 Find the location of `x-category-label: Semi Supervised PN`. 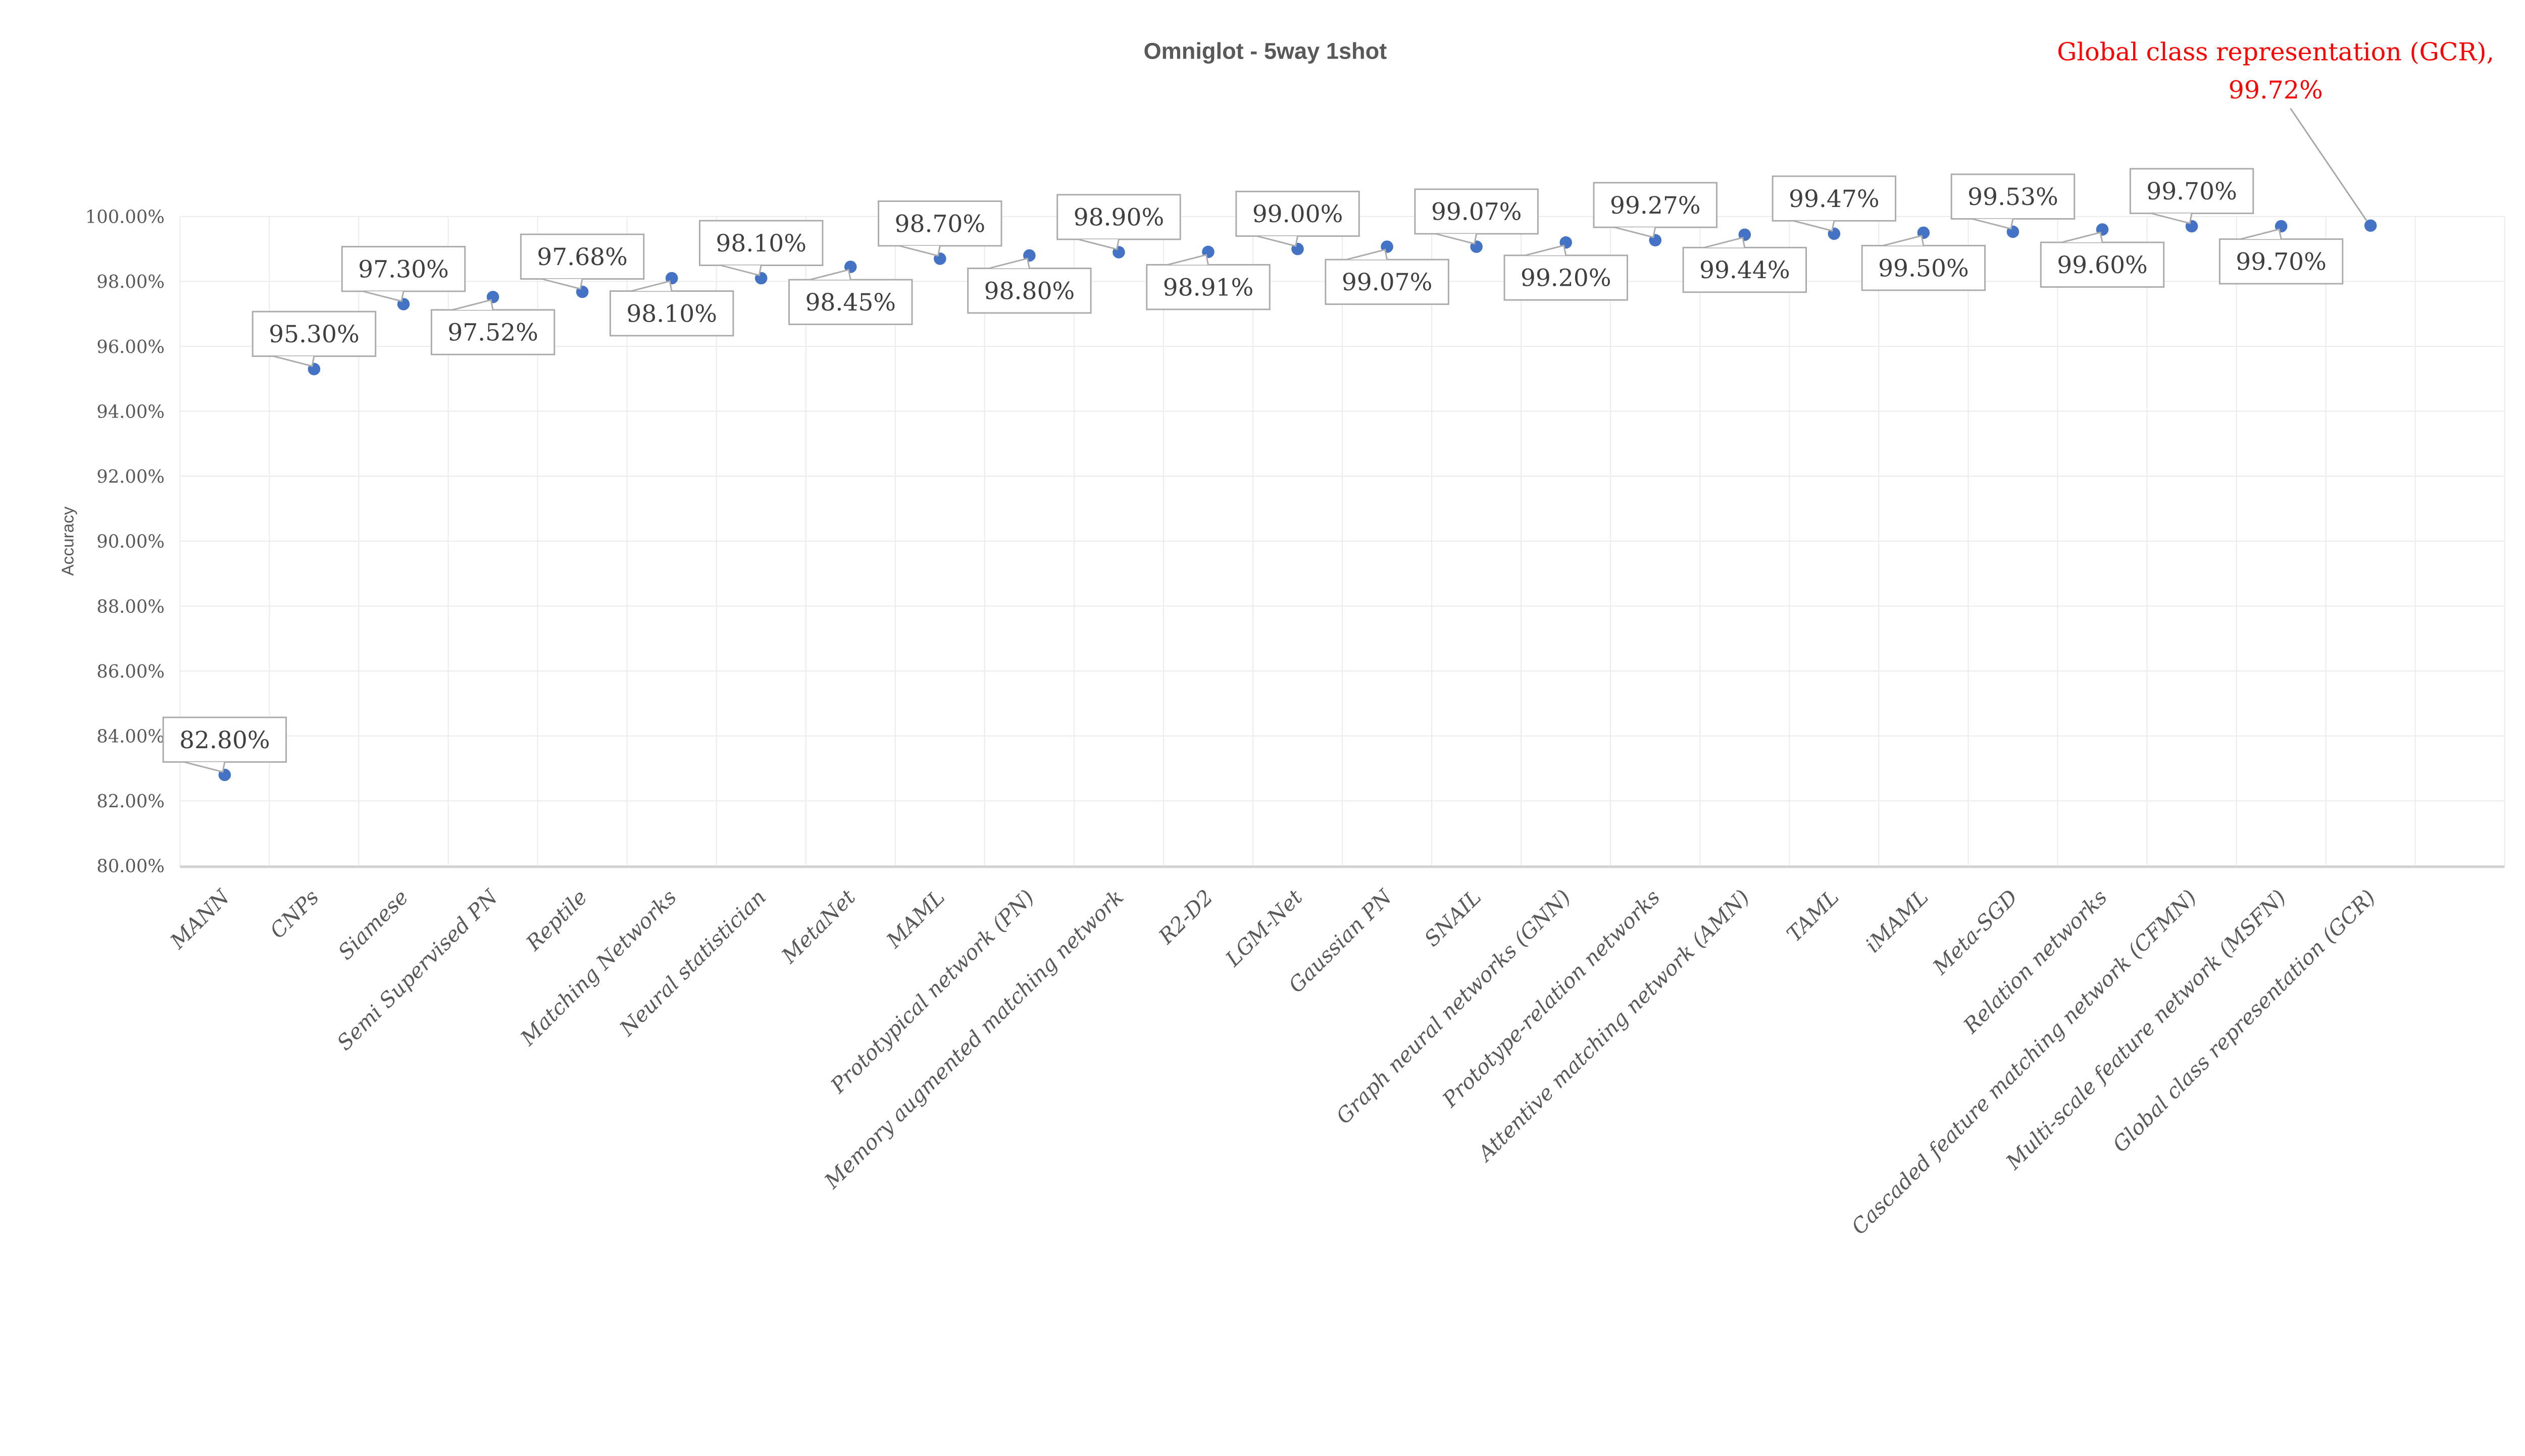

x-category-label: Semi Supervised PN is located at coordinates (417, 969).